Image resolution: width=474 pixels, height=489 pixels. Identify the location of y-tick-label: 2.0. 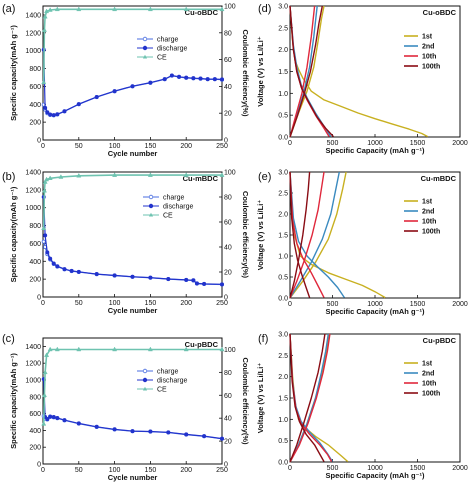
(283, 50).